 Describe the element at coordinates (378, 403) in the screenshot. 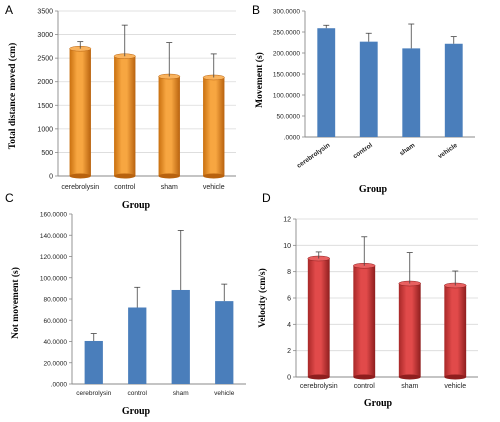

I see `xlabel-d: Group` at that location.